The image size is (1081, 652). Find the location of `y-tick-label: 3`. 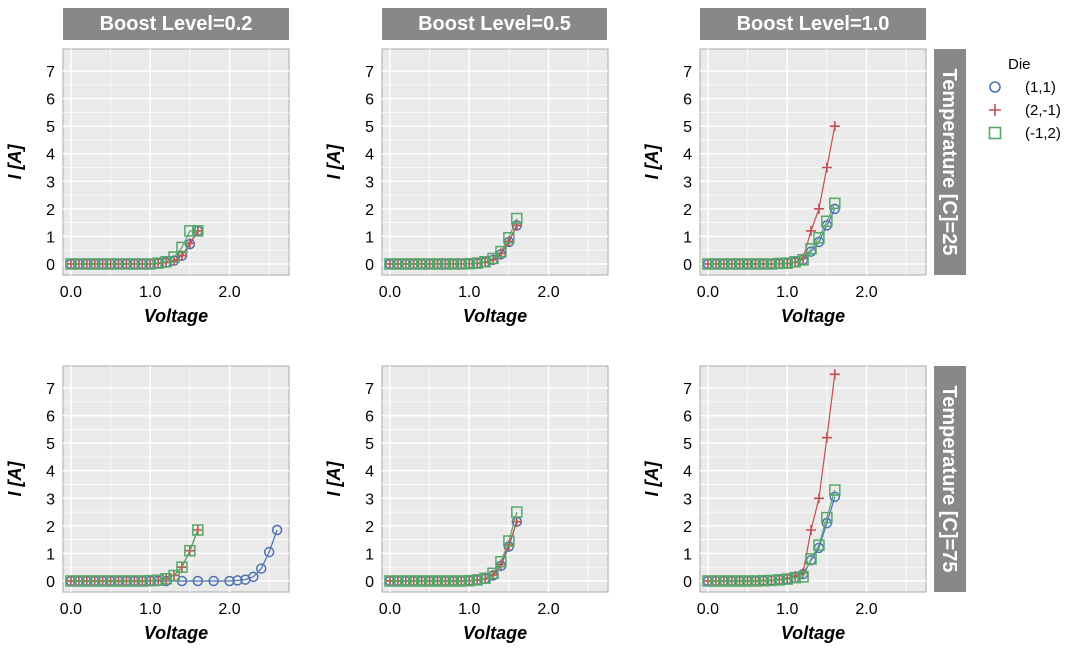

y-tick-label: 3 is located at coordinates (369, 182).